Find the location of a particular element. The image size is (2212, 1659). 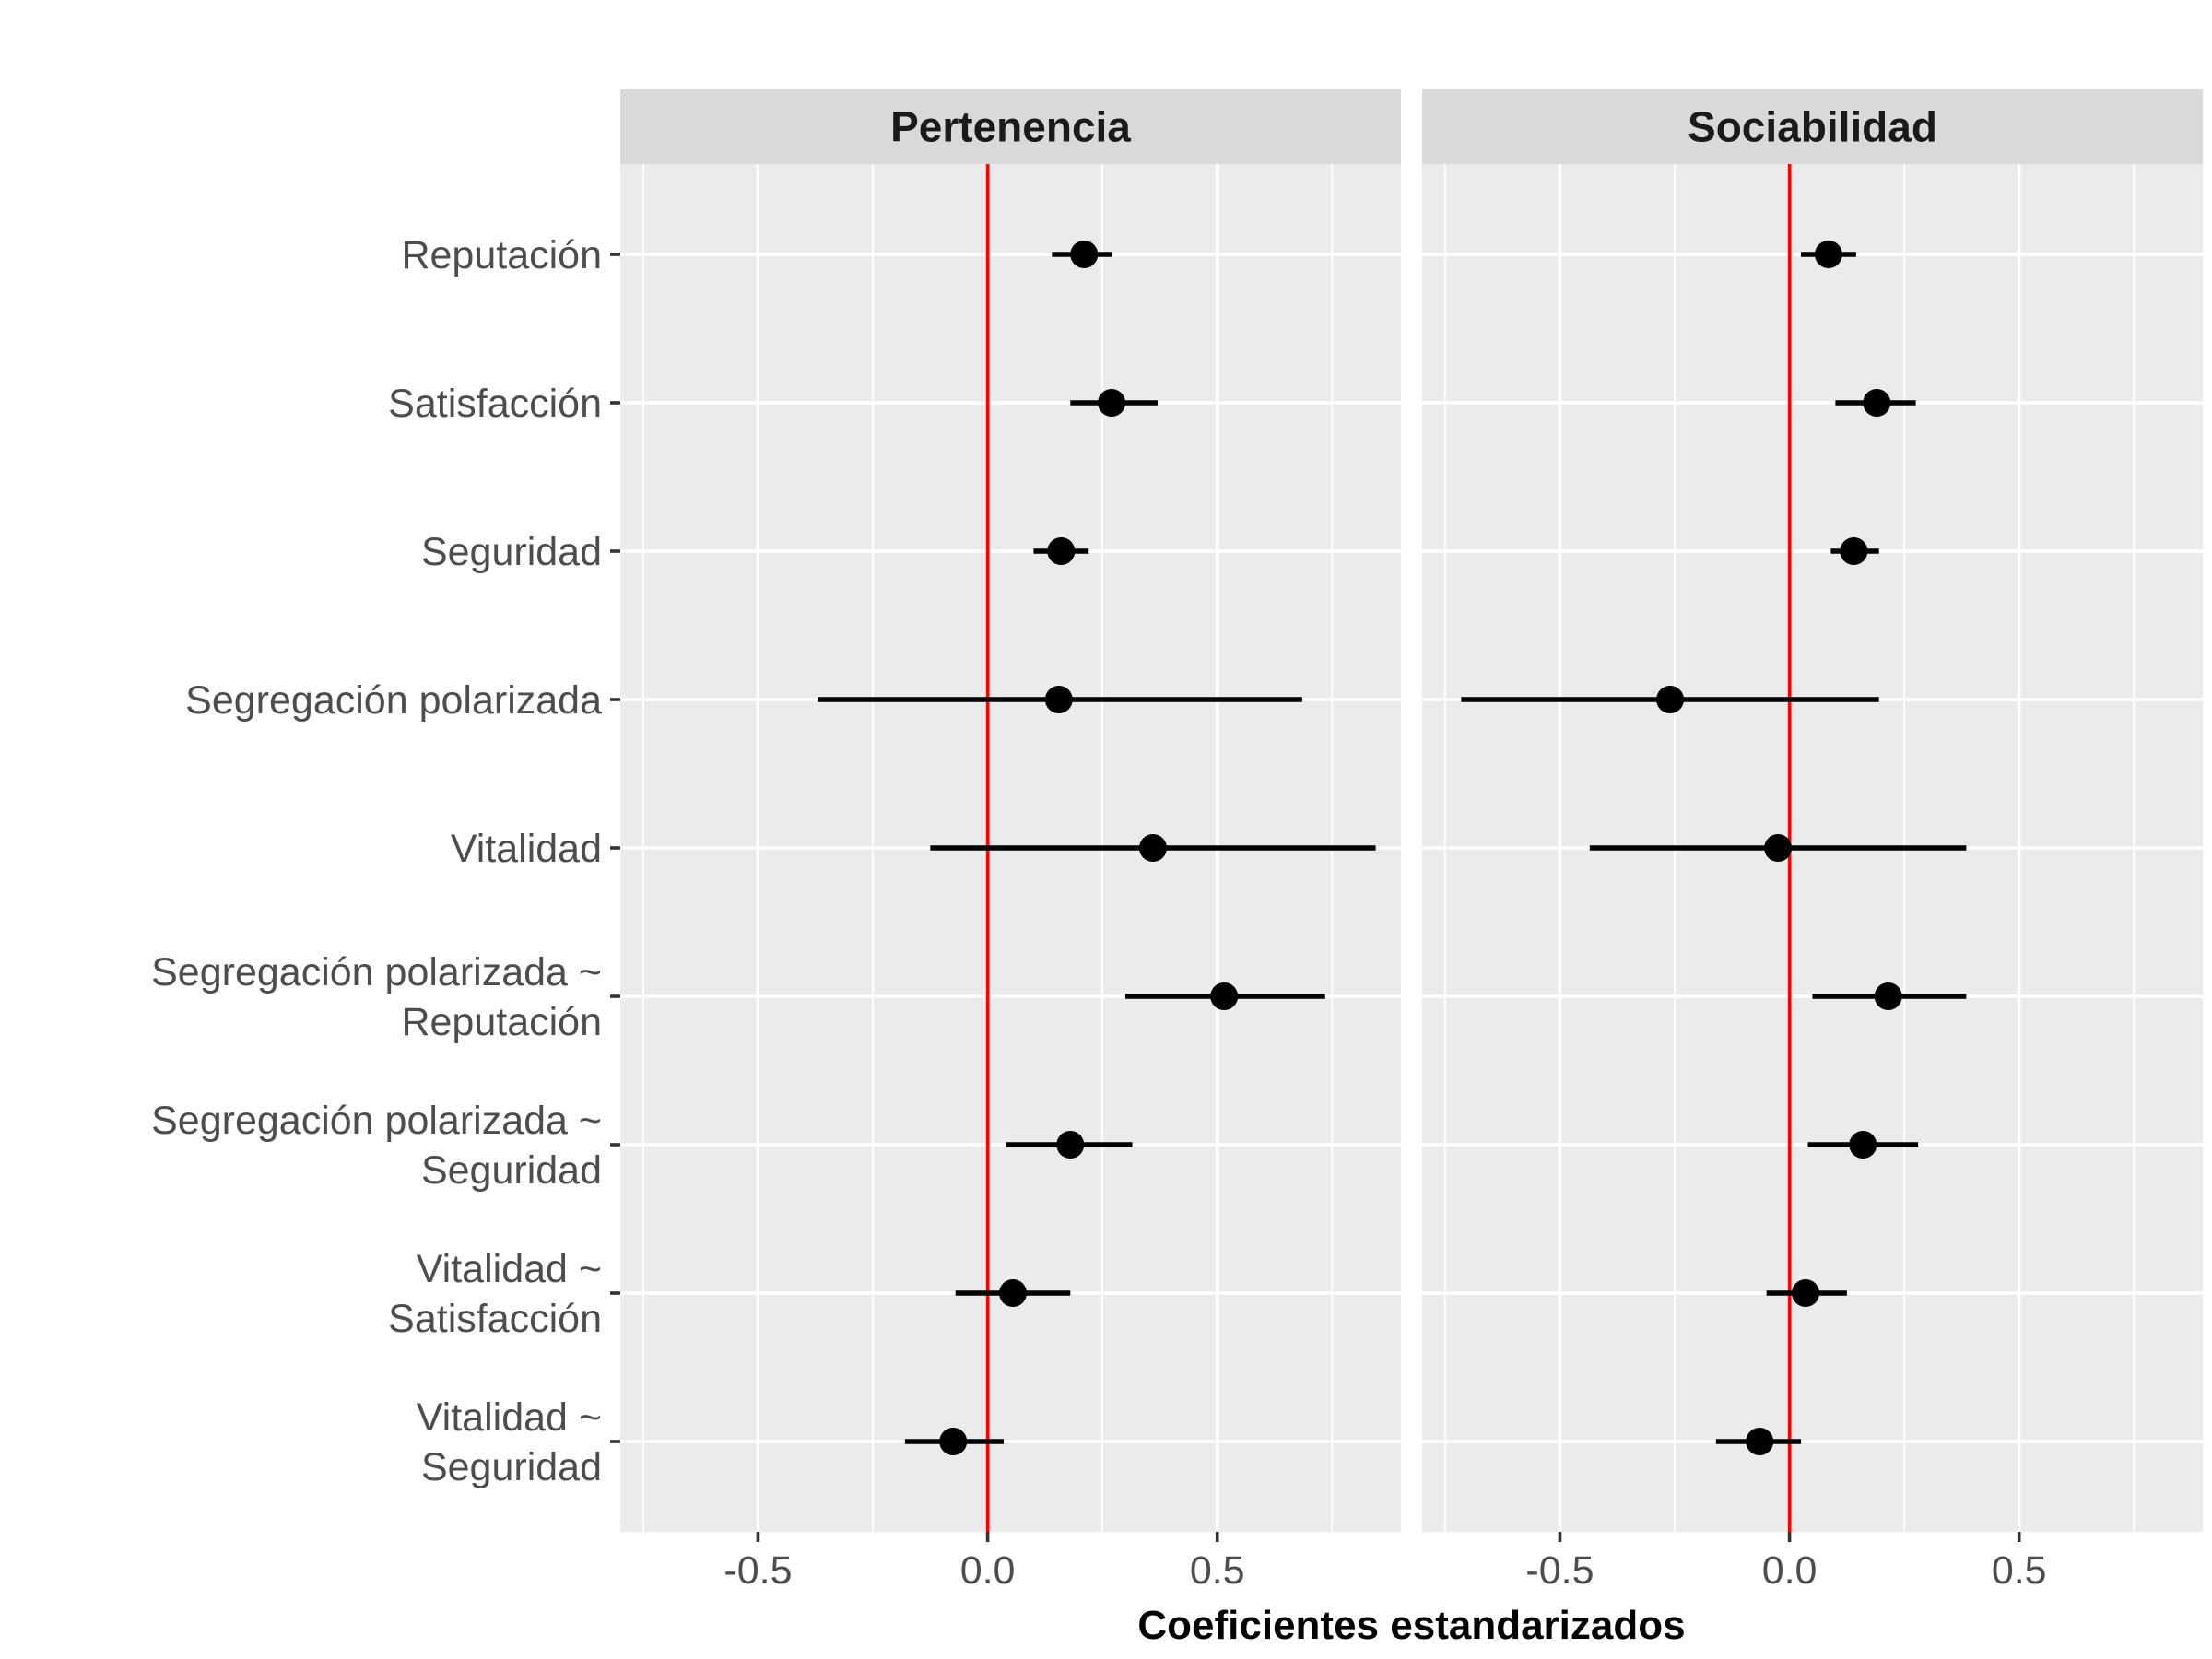

y-tick-label: Segregación polarizada is located at coordinates (393, 700).